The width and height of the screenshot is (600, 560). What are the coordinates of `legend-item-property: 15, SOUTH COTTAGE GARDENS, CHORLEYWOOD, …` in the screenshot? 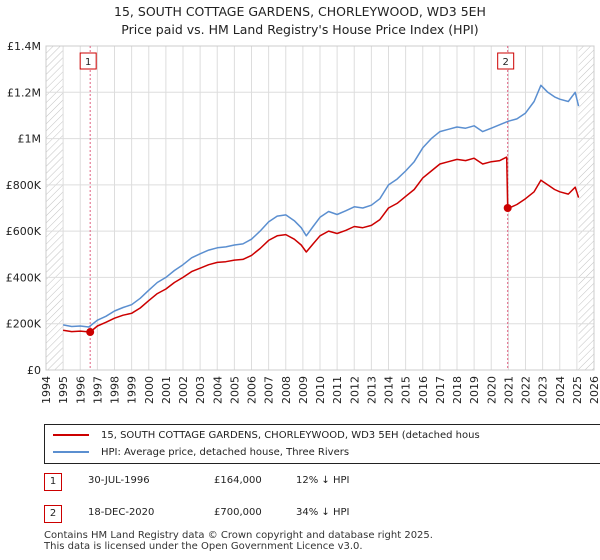 It's located at (266, 435).